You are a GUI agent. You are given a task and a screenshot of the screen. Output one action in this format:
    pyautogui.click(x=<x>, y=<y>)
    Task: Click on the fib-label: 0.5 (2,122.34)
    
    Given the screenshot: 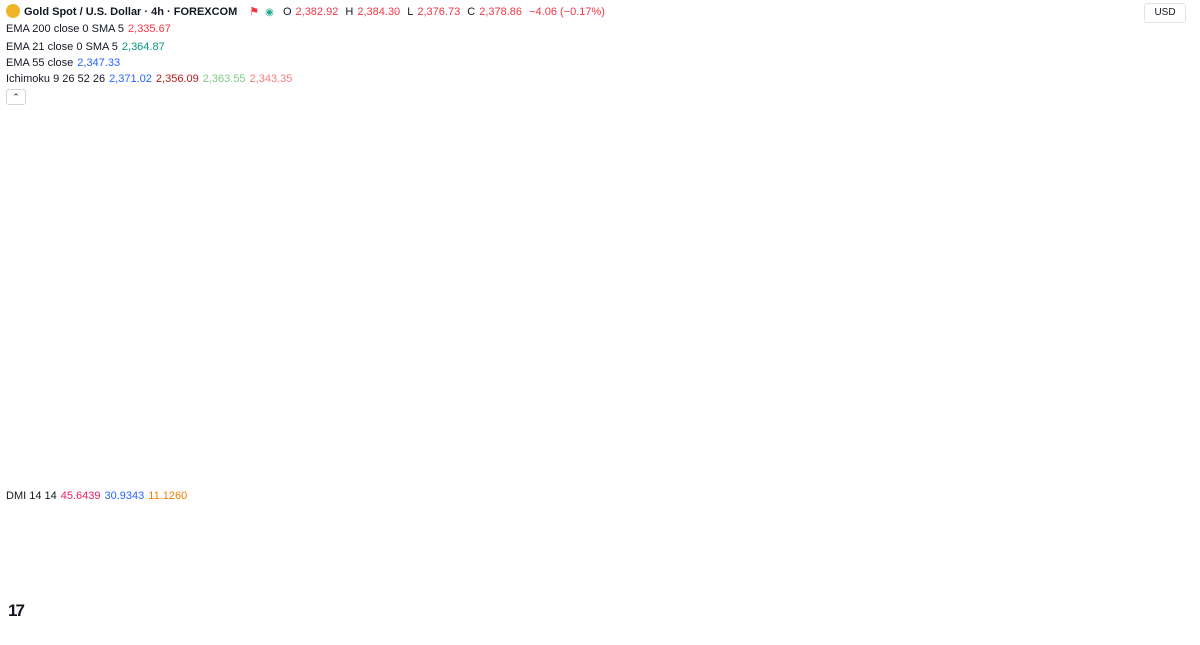 What is the action you would take?
    pyautogui.click(x=429, y=425)
    